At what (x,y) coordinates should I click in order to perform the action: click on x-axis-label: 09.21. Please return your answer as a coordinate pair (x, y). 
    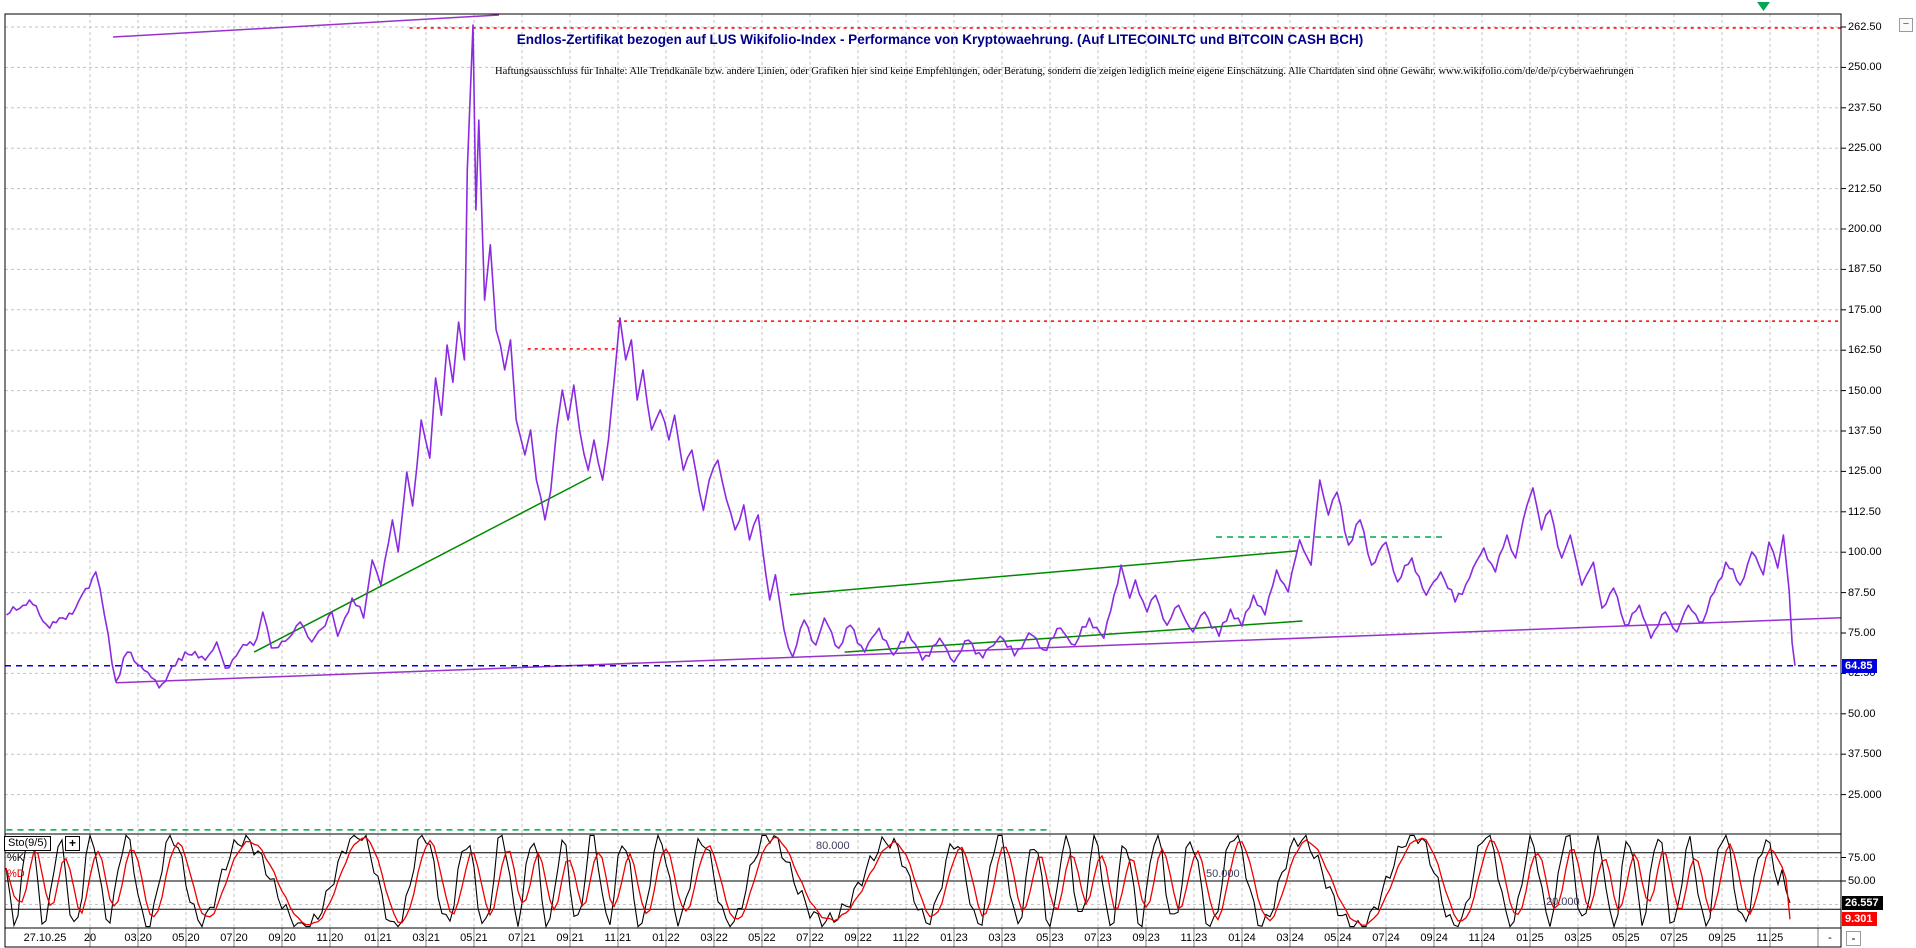
    Looking at the image, I should click on (570, 938).